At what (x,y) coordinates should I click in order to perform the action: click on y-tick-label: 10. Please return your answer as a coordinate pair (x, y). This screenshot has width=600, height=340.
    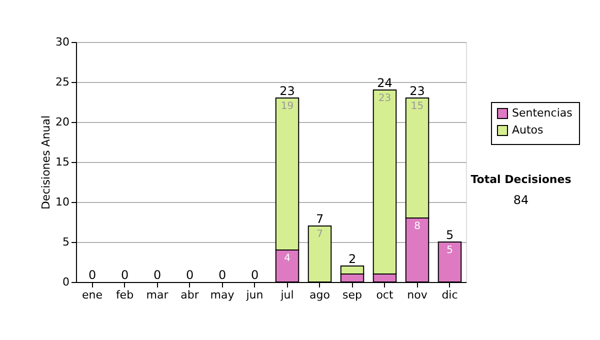
    Looking at the image, I should click on (63, 202).